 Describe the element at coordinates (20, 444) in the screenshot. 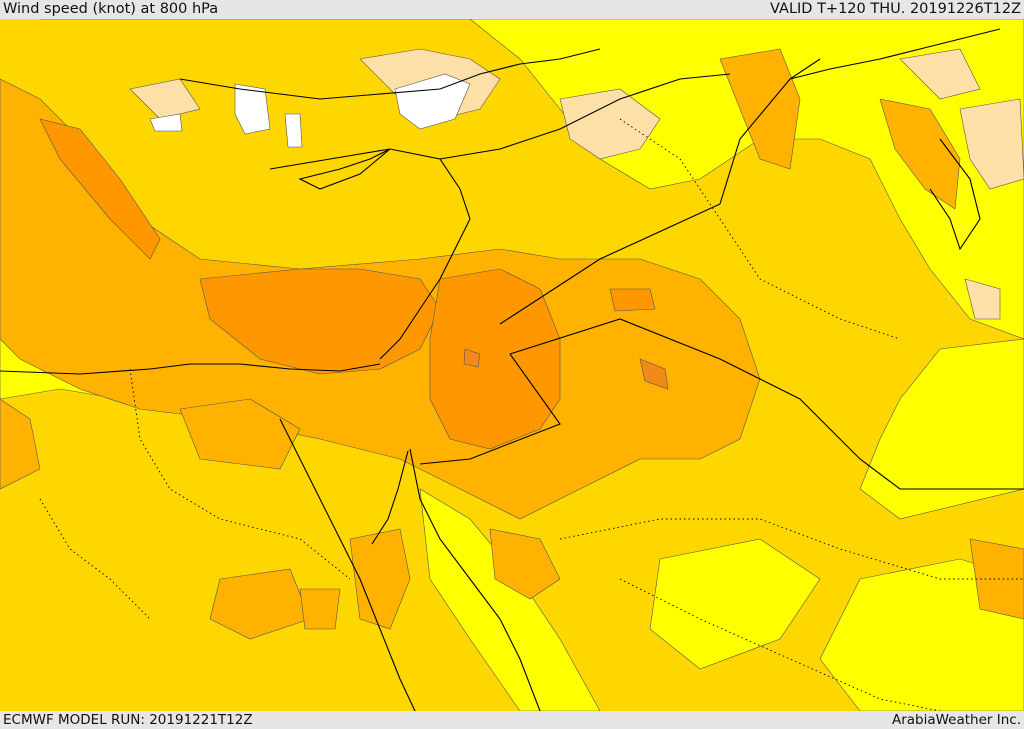

I see `amber-west-bulge` at that location.